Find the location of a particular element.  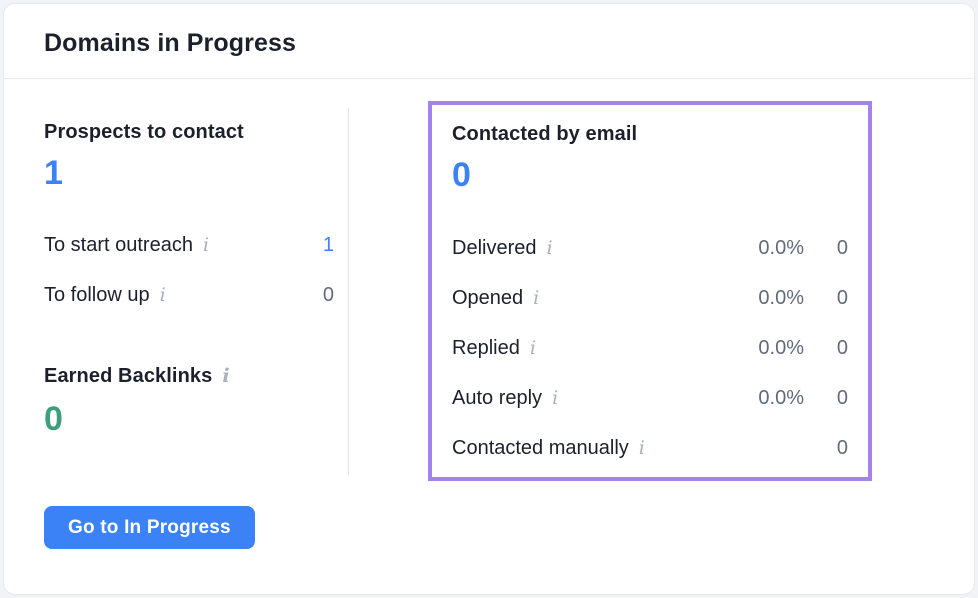

prospects-value: 1 is located at coordinates (53, 173).